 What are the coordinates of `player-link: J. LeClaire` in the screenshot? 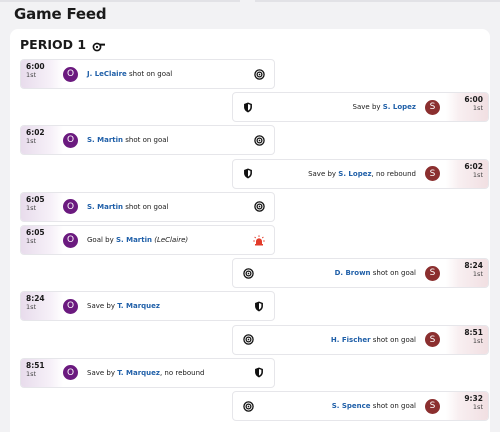 It's located at (107, 74).